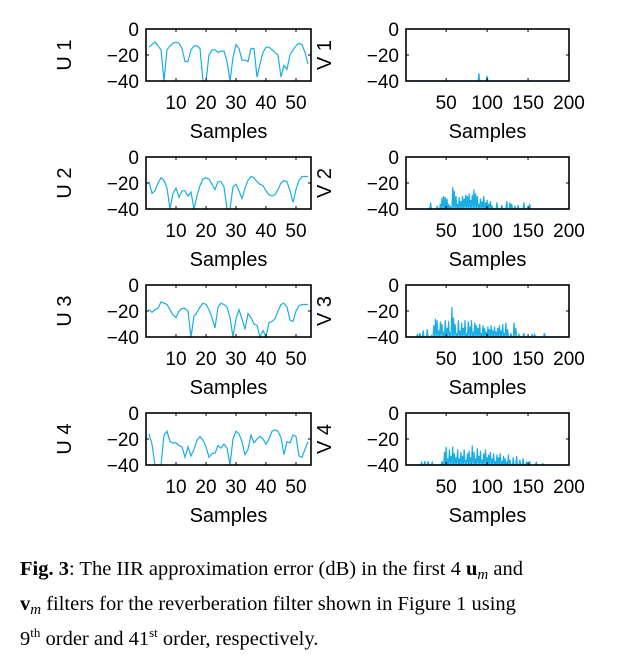 The image size is (637, 658). I want to click on y-axis-label: U 3, so click(65, 310).